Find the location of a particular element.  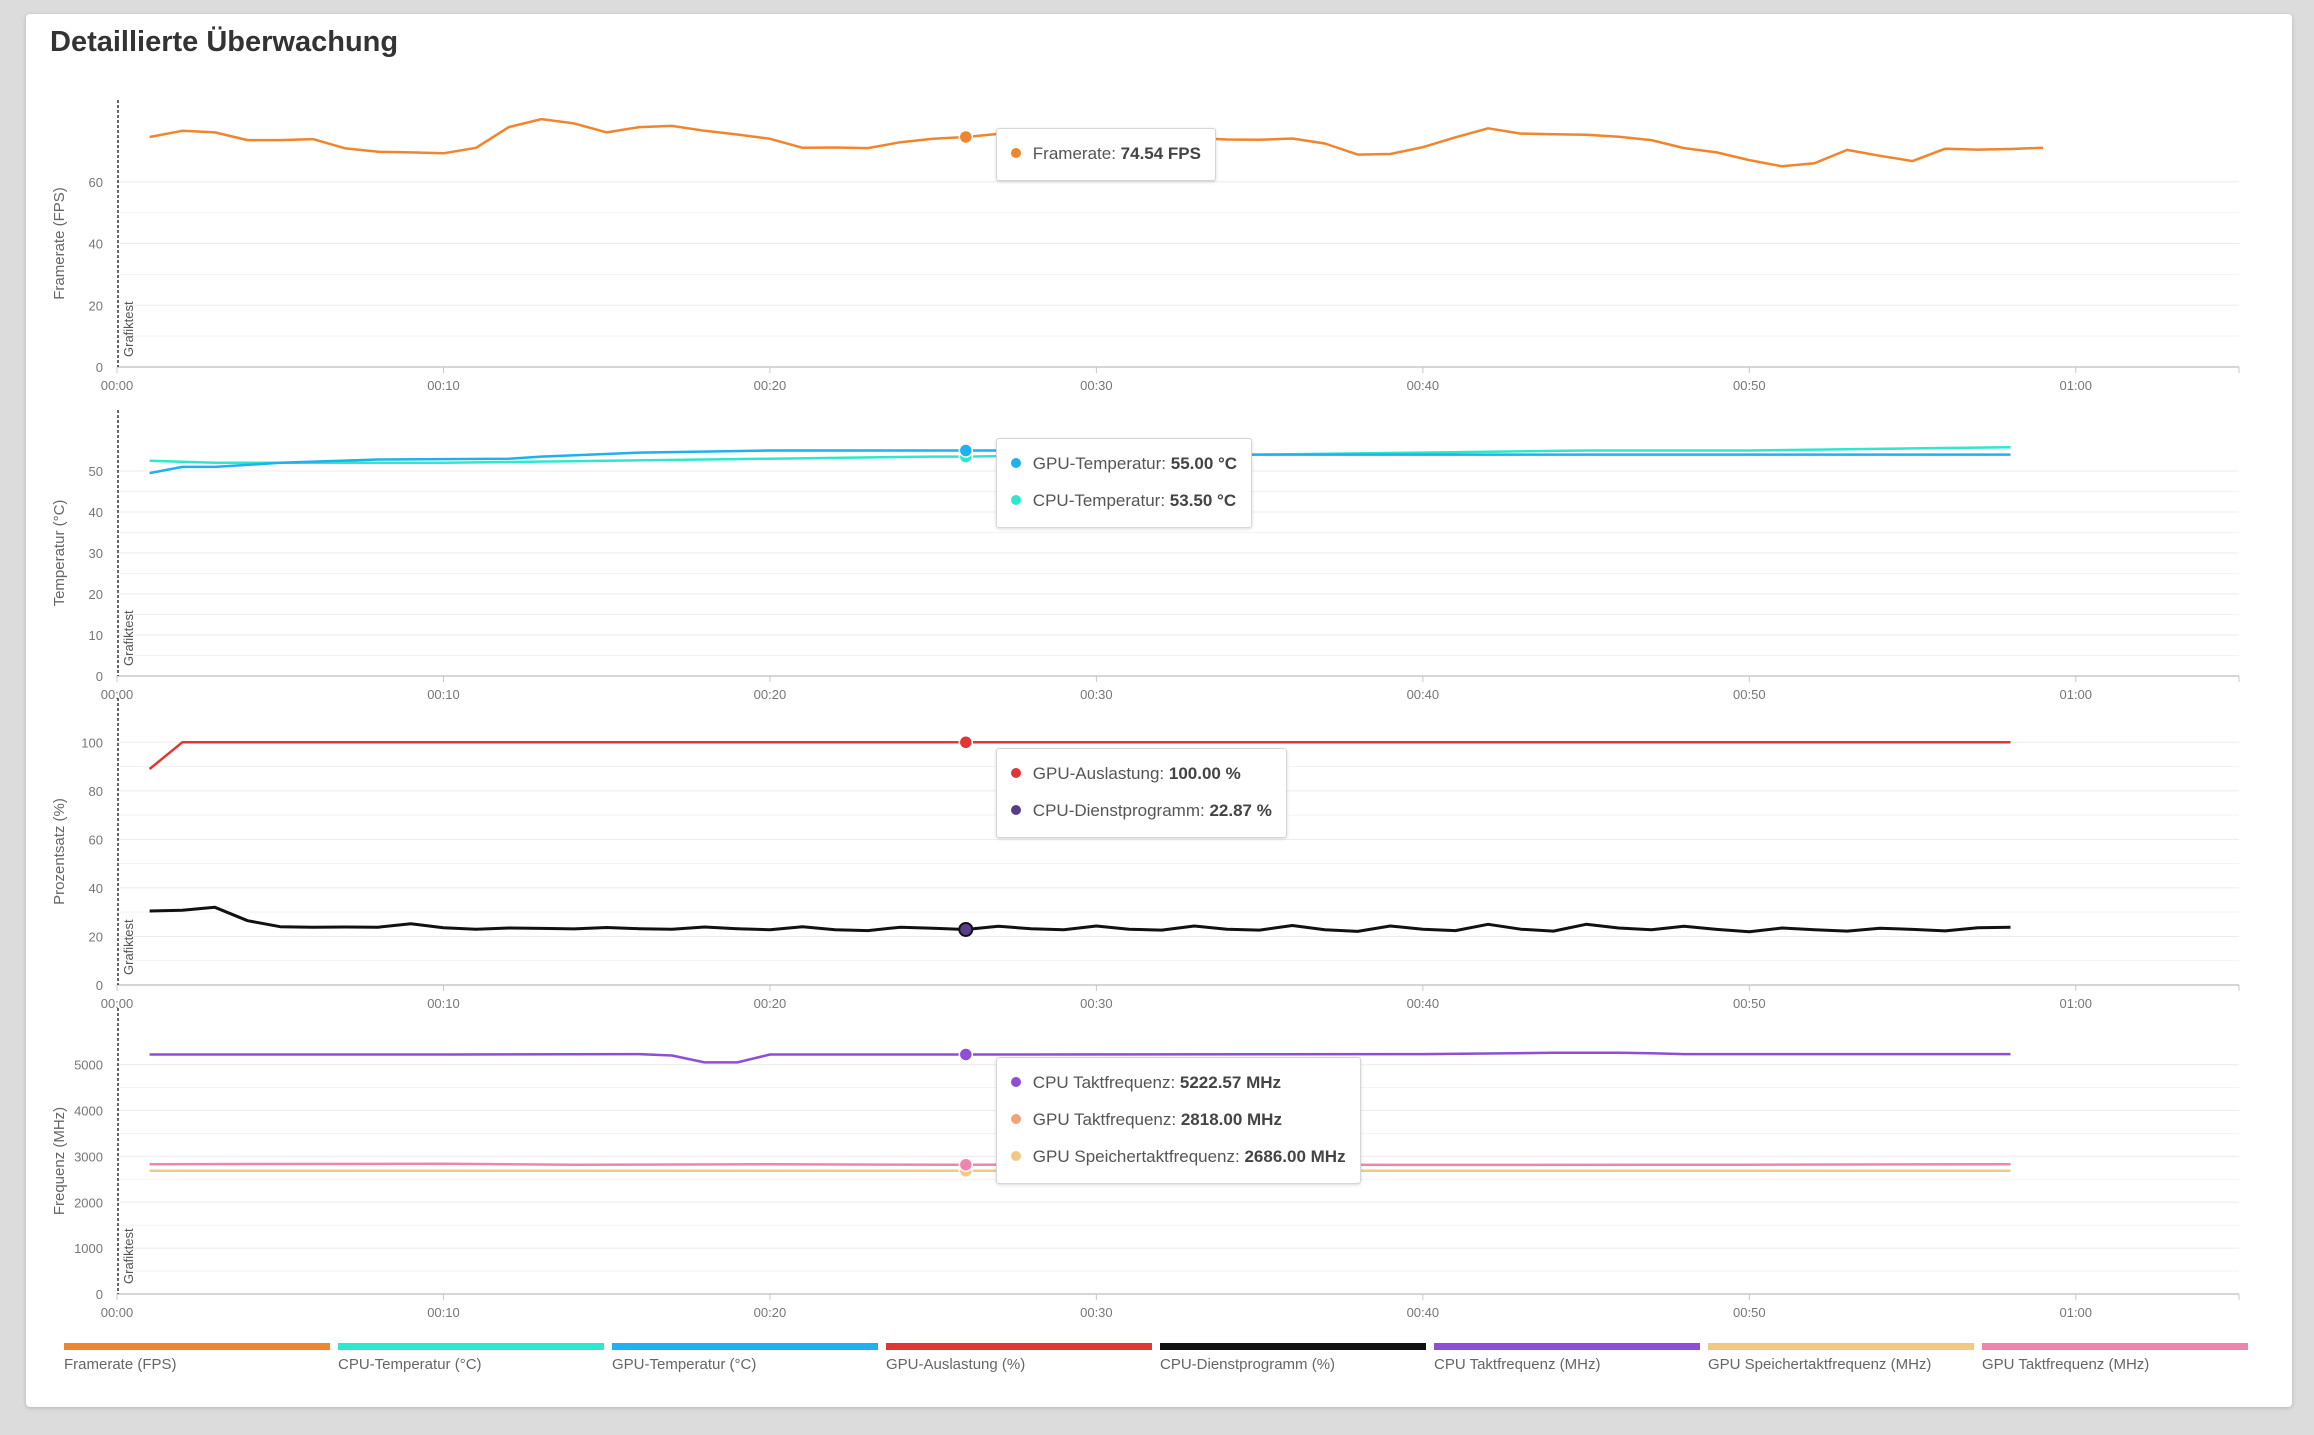

legend-label: CPU Taktfrequenz (MHz) is located at coordinates (1517, 1364).